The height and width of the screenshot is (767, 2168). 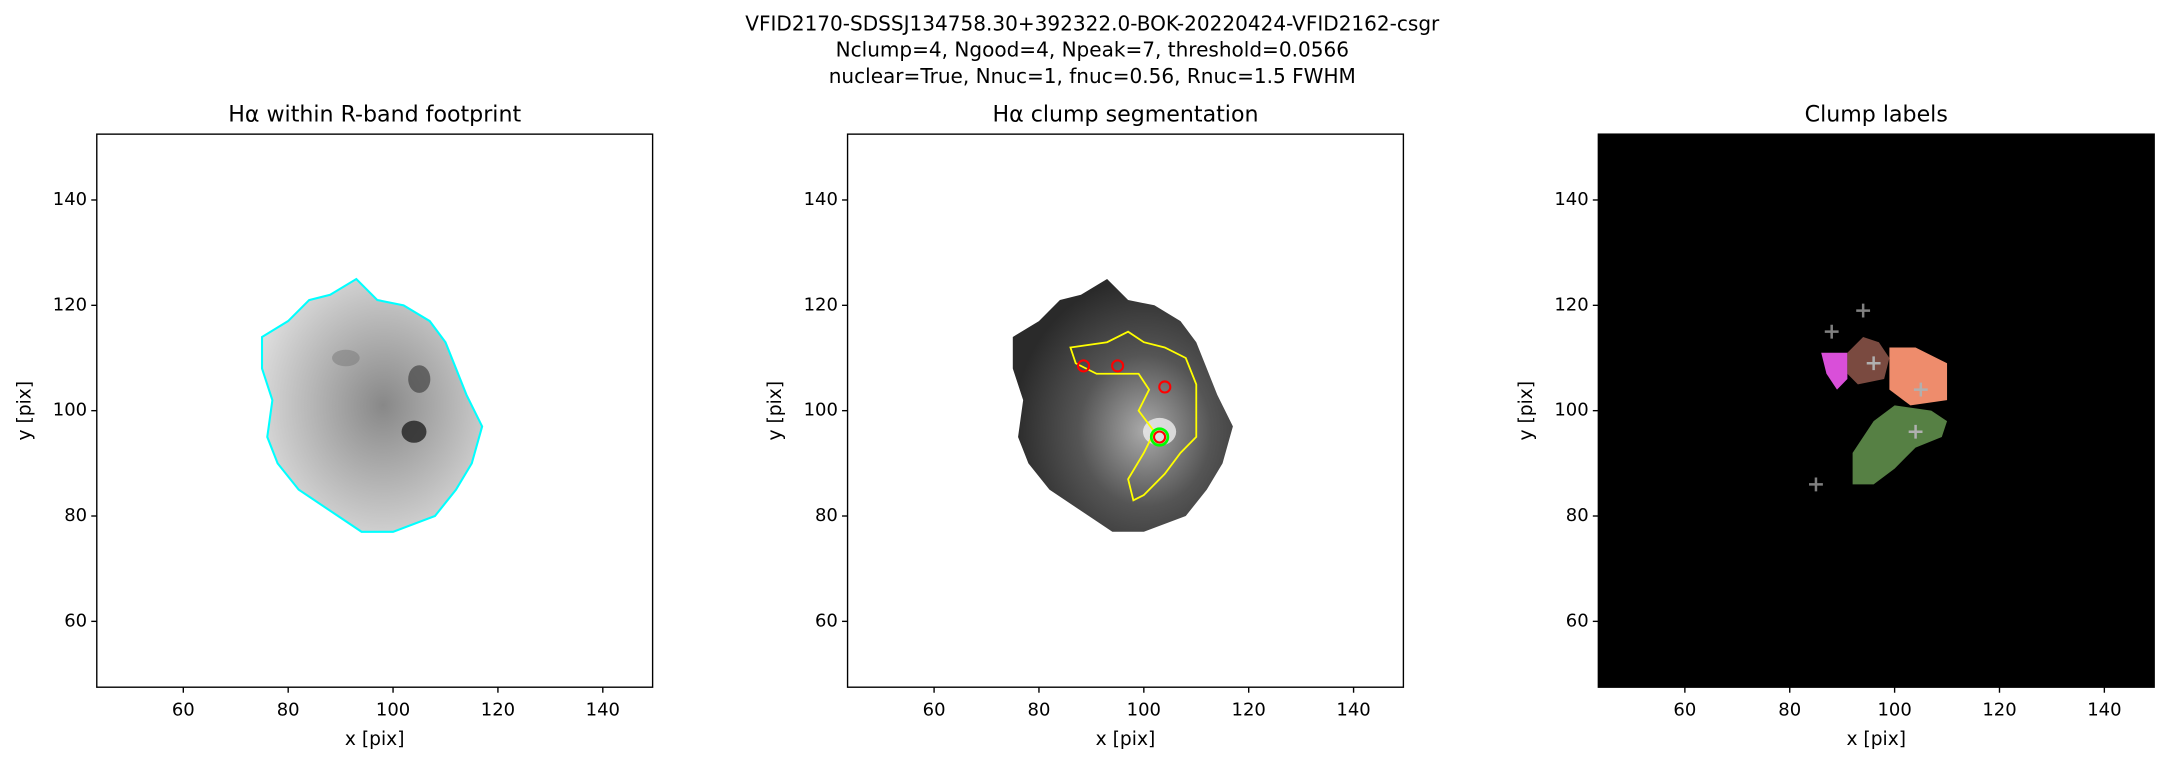 I want to click on axes-title: Clump labels, so click(x=1876, y=114).